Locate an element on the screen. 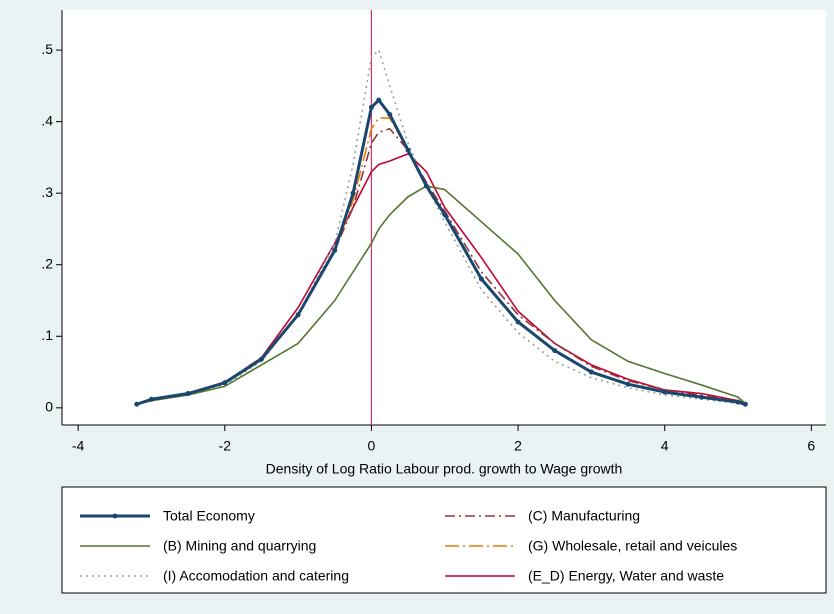 The image size is (834, 614). y-tick-label: .3 is located at coordinates (47, 192).